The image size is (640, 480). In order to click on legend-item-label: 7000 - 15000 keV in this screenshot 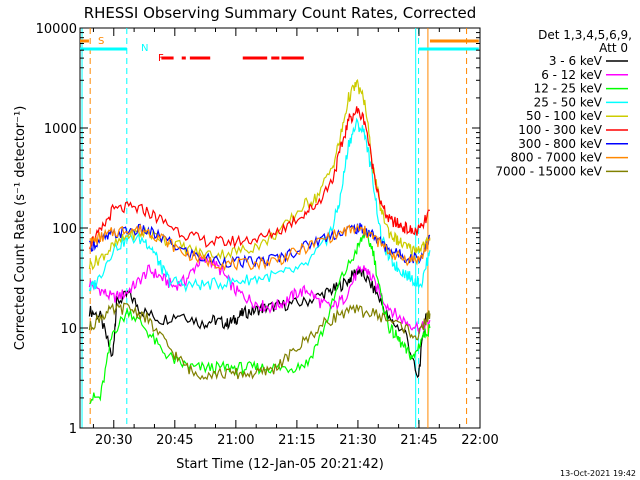, I will do `click(548, 171)`.